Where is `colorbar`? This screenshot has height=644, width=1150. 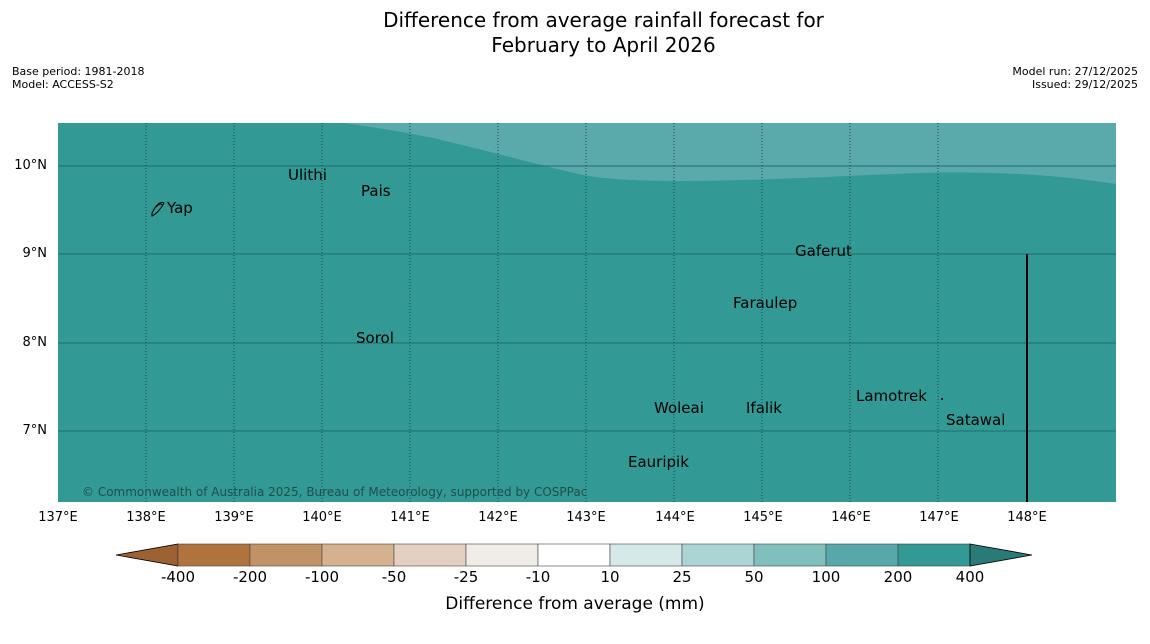
colorbar is located at coordinates (576, 558).